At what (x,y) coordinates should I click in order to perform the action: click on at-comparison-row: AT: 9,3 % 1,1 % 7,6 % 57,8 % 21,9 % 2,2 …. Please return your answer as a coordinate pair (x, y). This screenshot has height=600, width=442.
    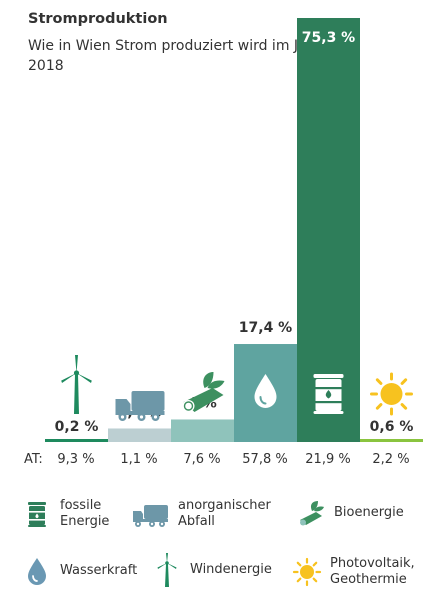
    Looking at the image, I should click on (221, 462).